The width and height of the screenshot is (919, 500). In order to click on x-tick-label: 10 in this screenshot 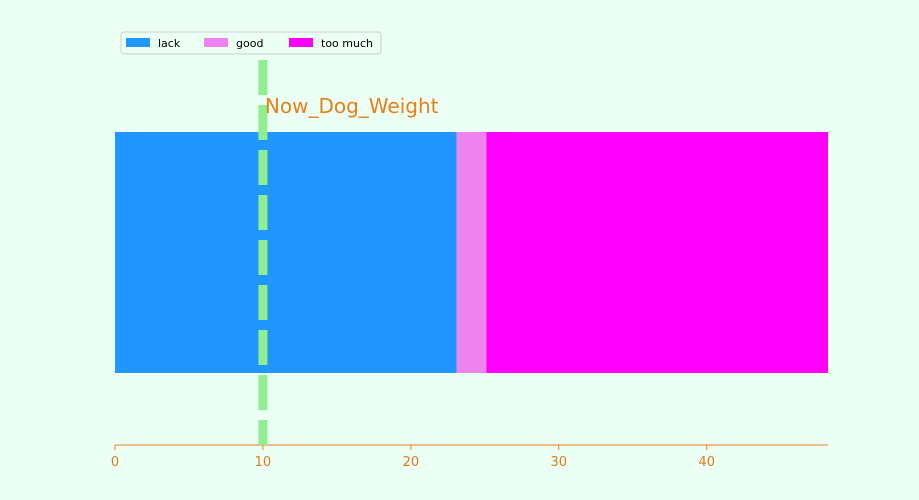, I will do `click(263, 462)`.